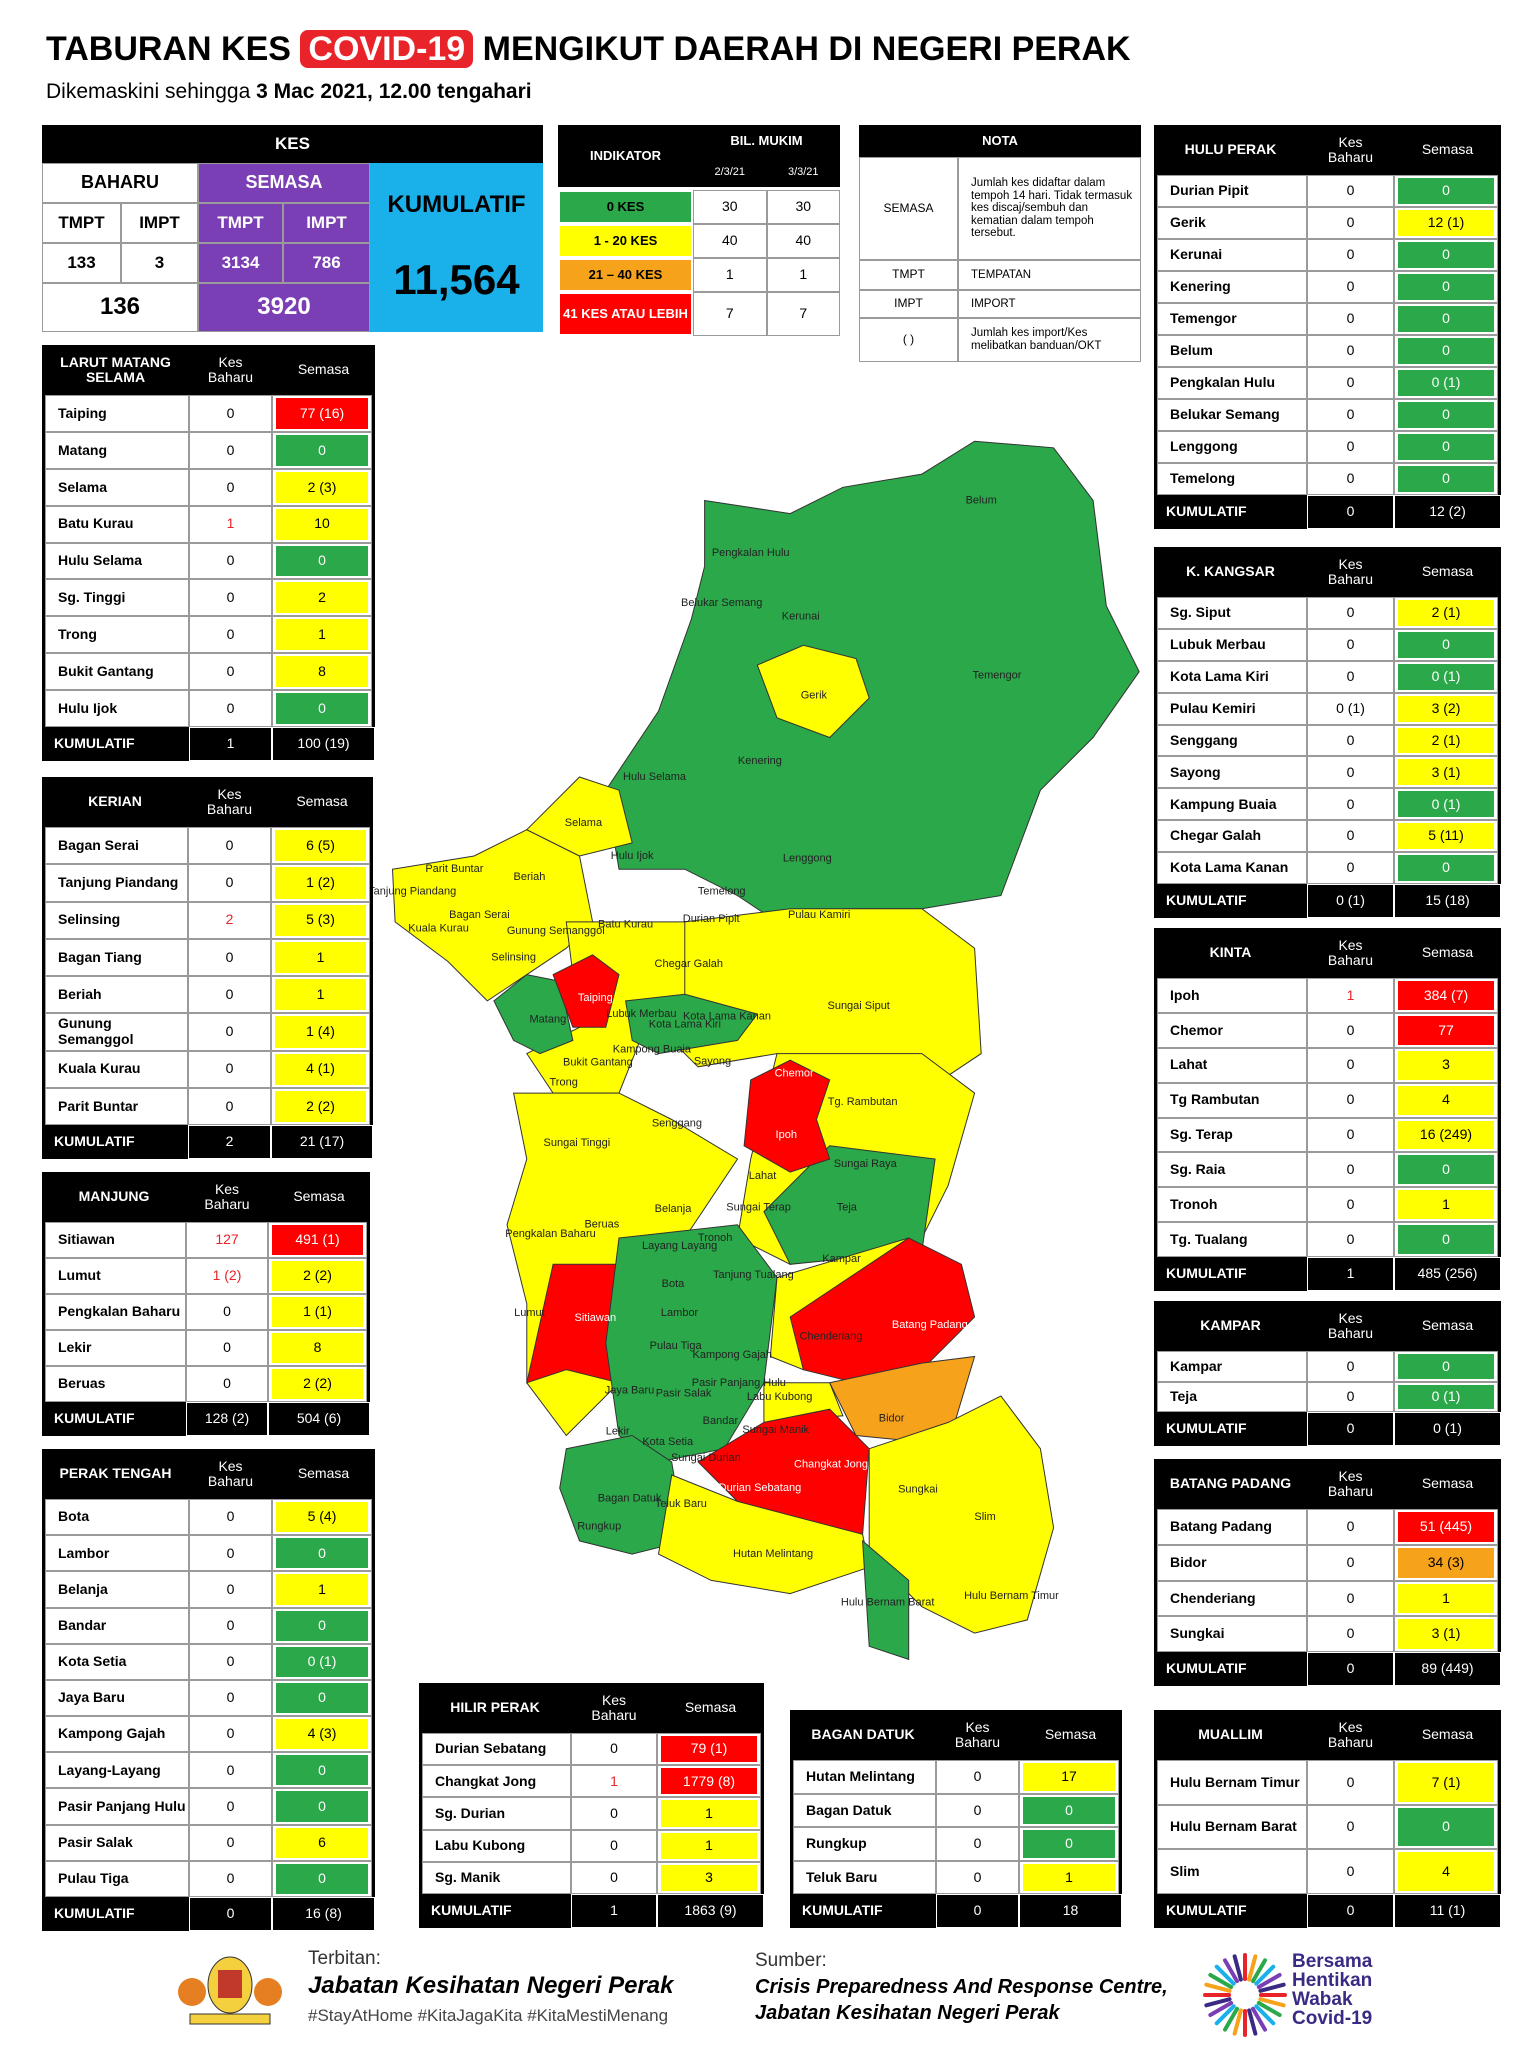 Image resolution: width=1536 pixels, height=2048 pixels. I want to click on district-name: Sg. Siput, so click(1232, 613).